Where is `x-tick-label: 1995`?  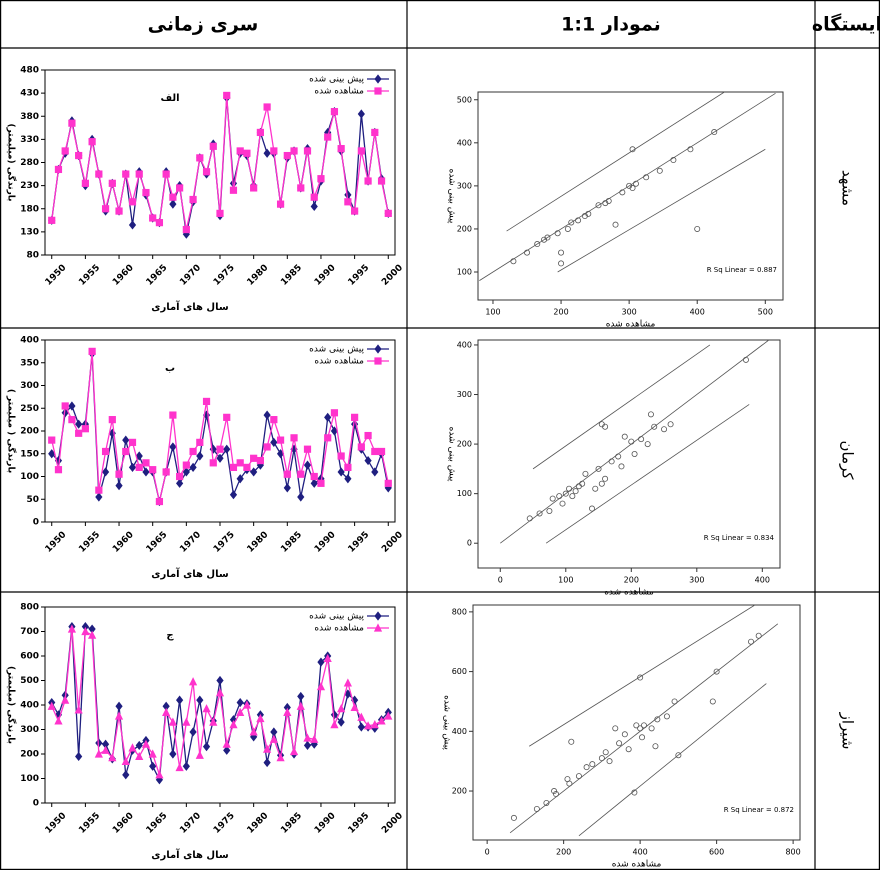
x-tick-label: 1995 is located at coordinates (359, 823).